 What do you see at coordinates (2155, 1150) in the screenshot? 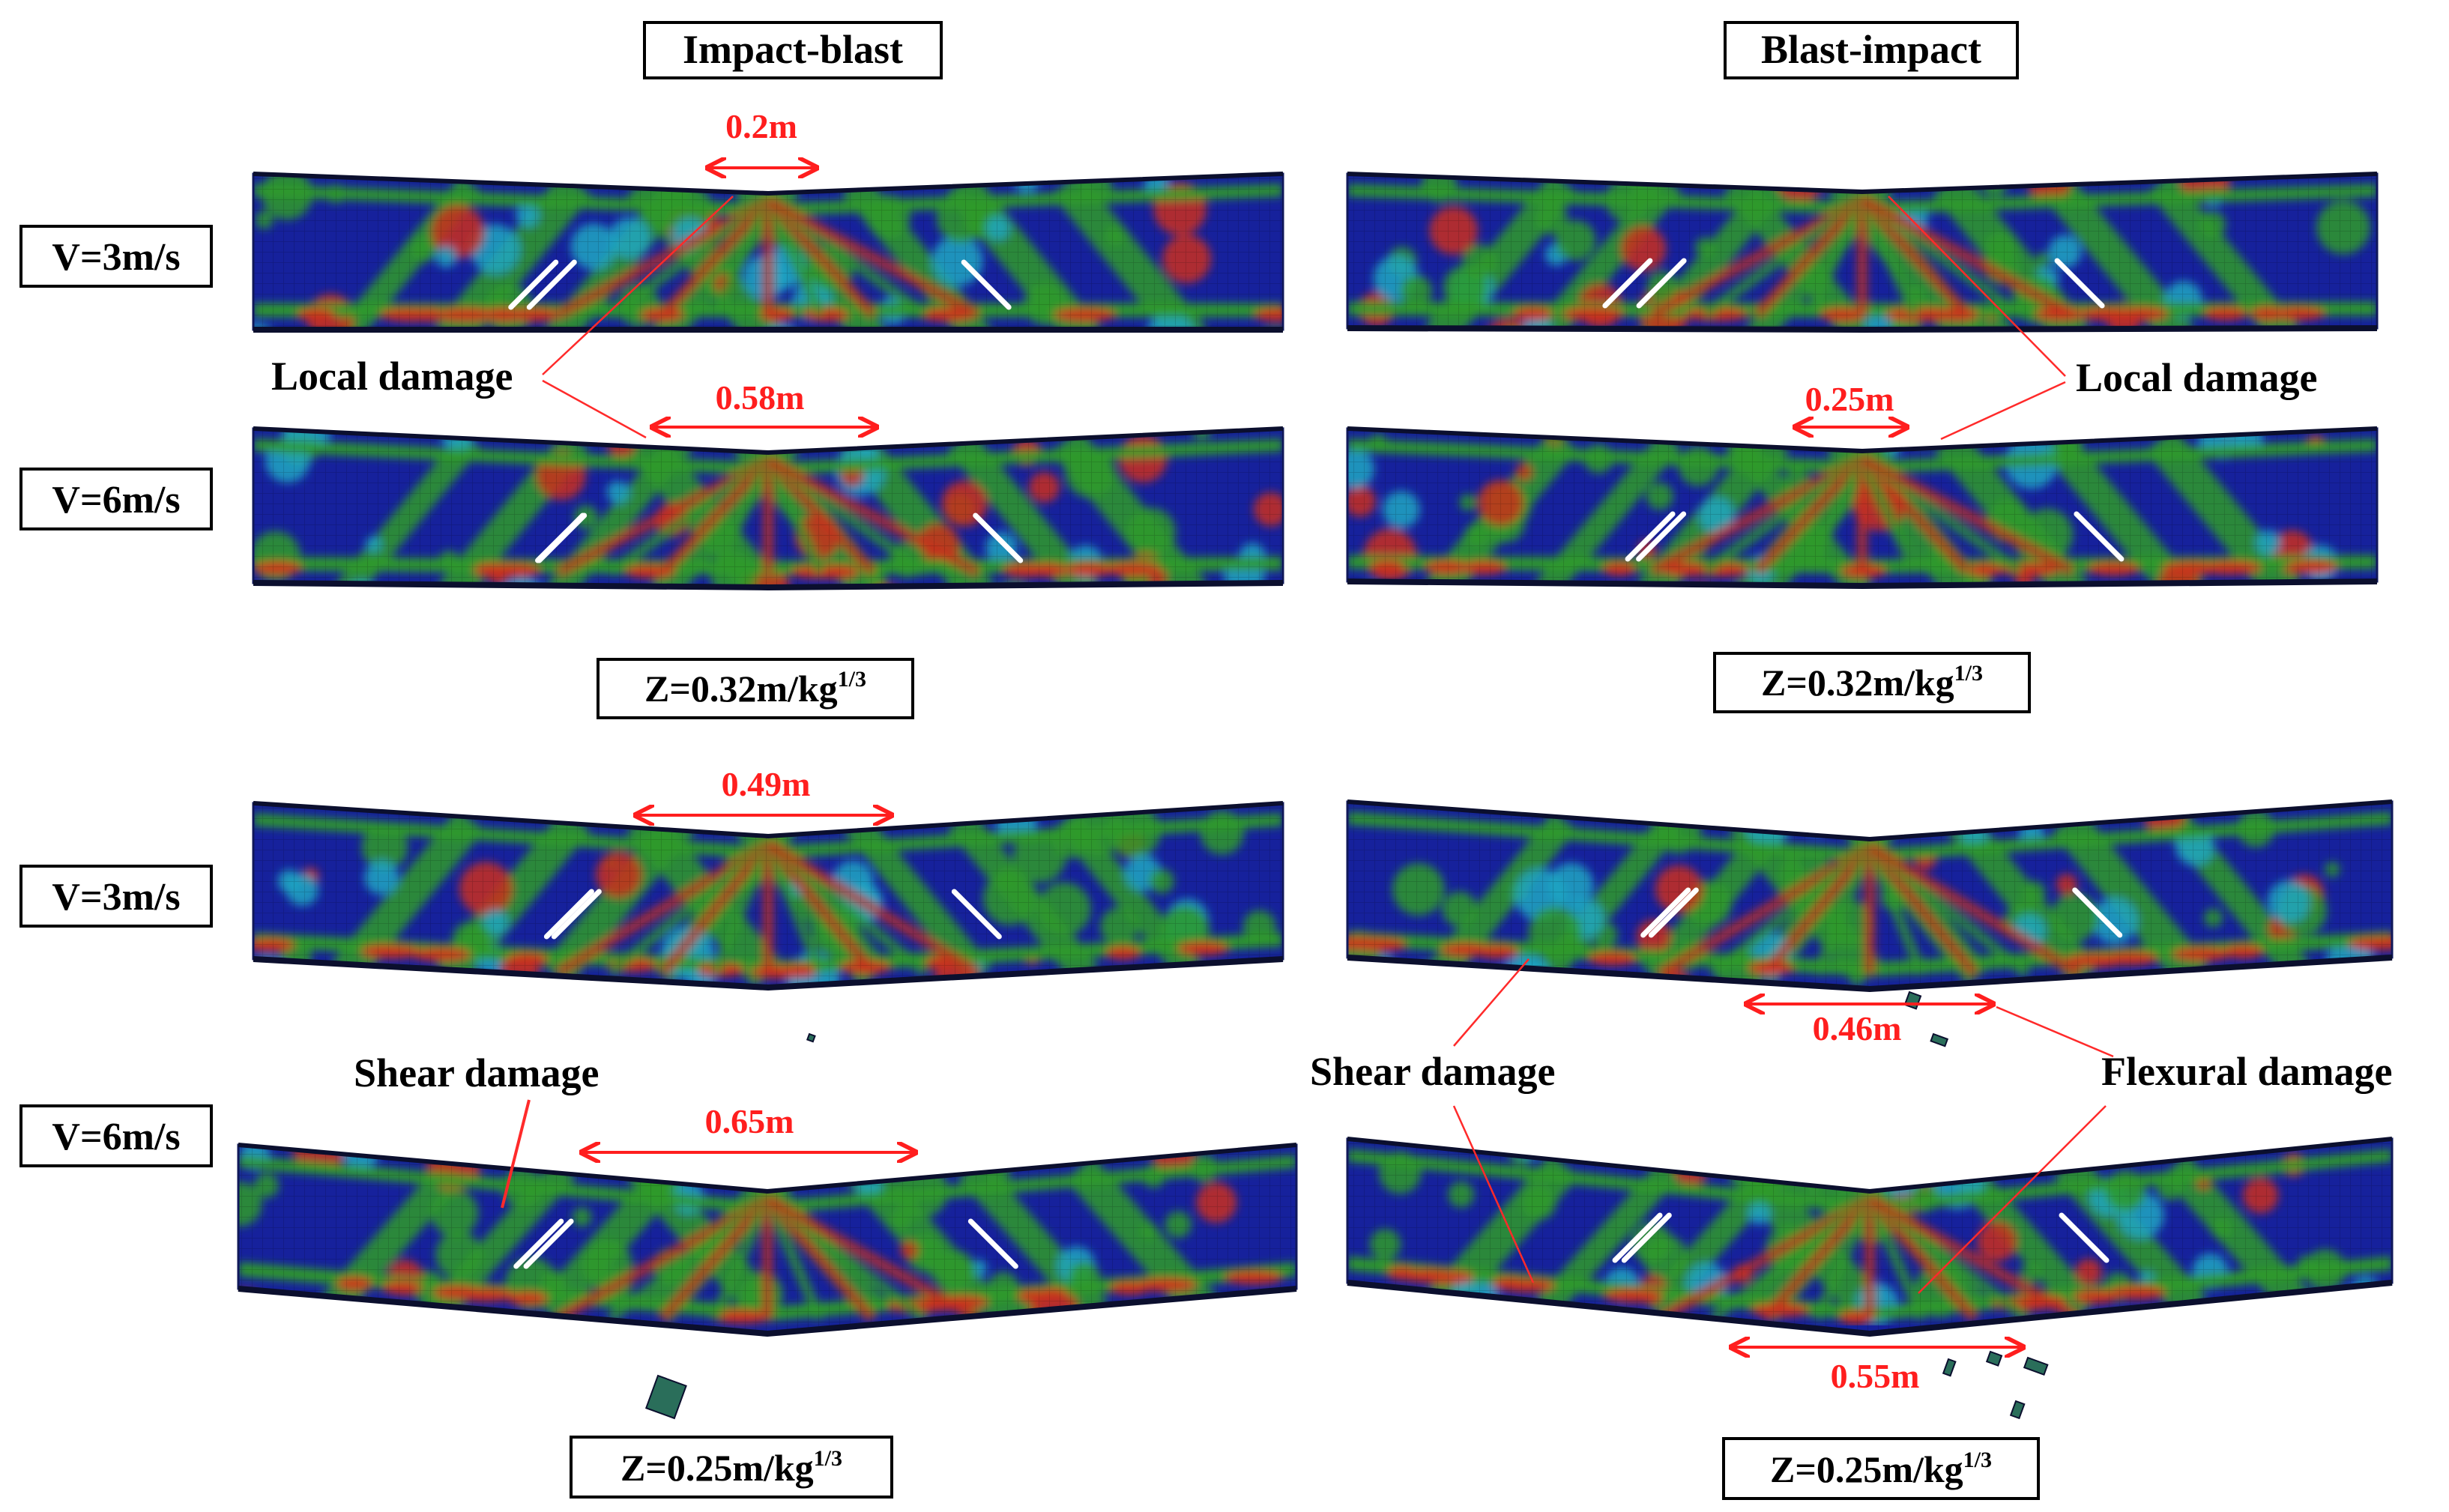
I see `flexural-damage-annotation: Flexural damage` at bounding box center [2155, 1150].